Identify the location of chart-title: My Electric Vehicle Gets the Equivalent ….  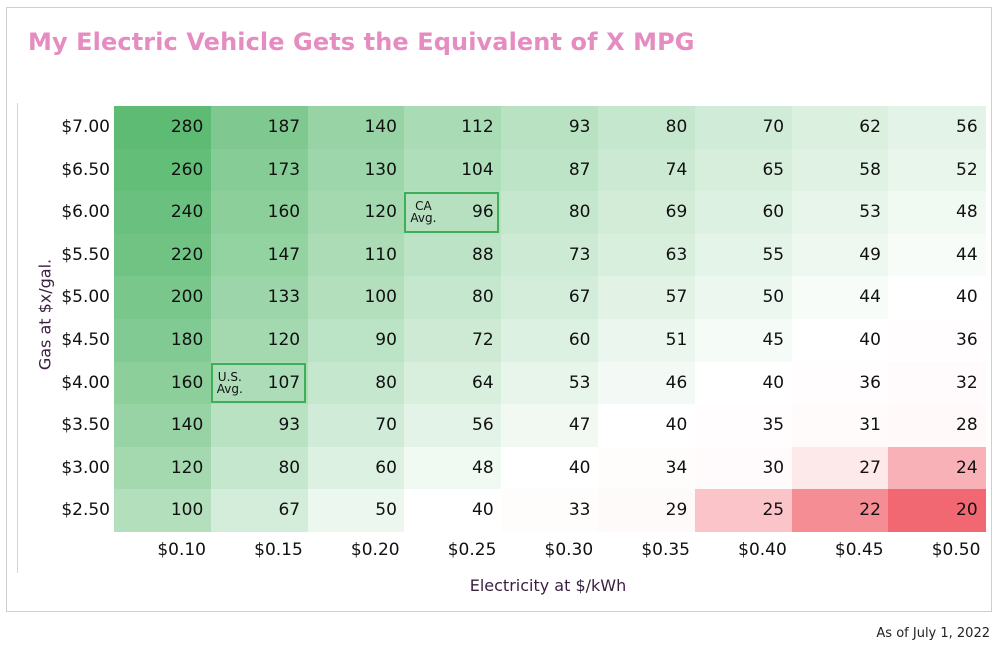
(361, 42).